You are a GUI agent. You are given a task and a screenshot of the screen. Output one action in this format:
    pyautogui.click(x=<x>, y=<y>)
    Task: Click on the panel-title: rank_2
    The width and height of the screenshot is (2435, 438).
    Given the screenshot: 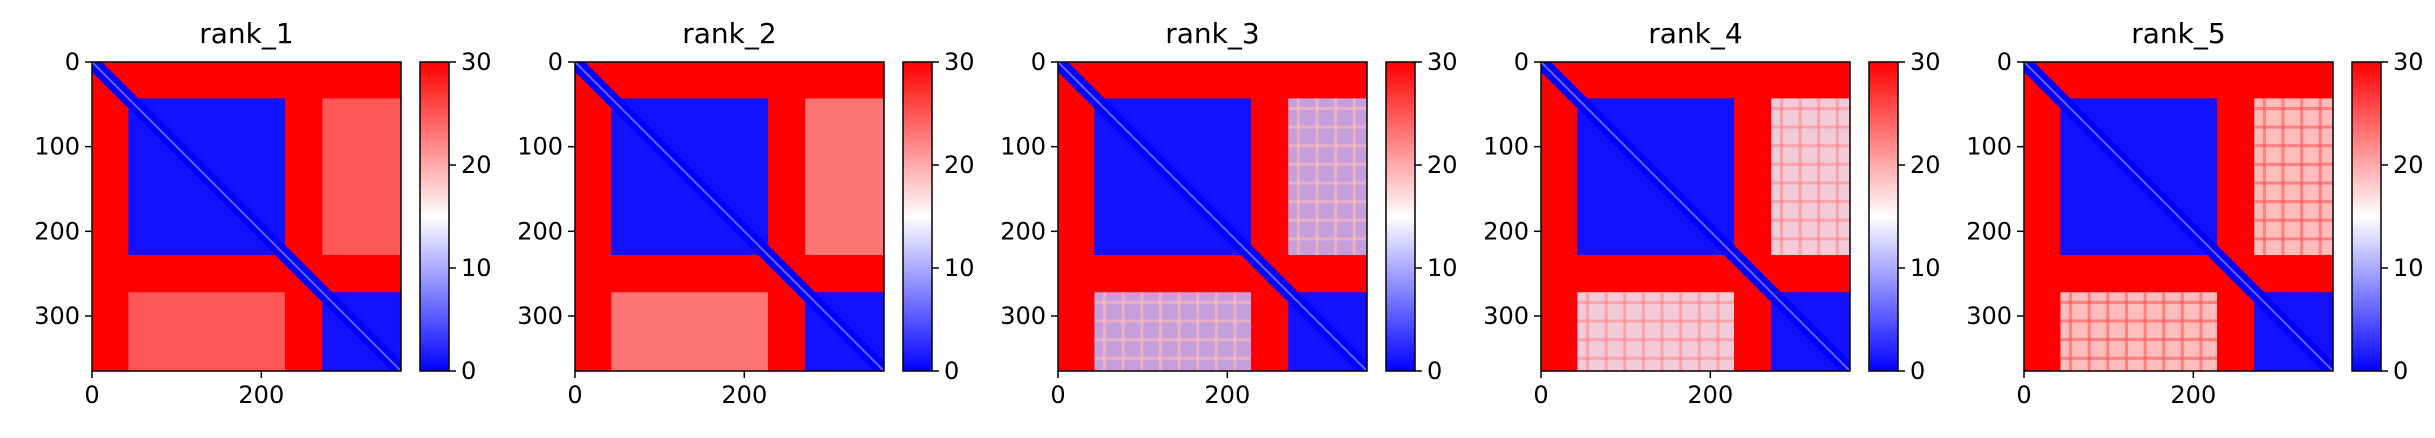 What is the action you would take?
    pyautogui.click(x=729, y=33)
    